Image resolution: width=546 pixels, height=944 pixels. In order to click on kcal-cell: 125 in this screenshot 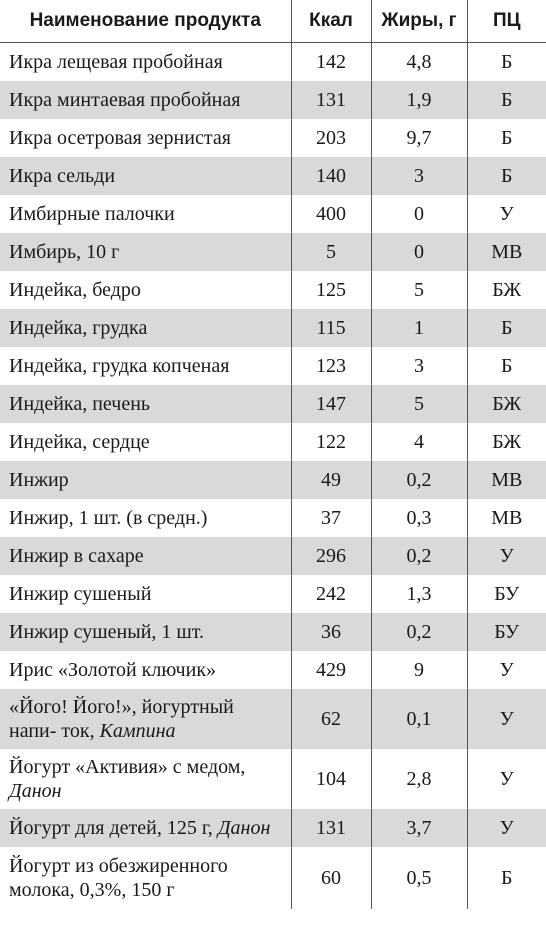, I will do `click(330, 290)`.